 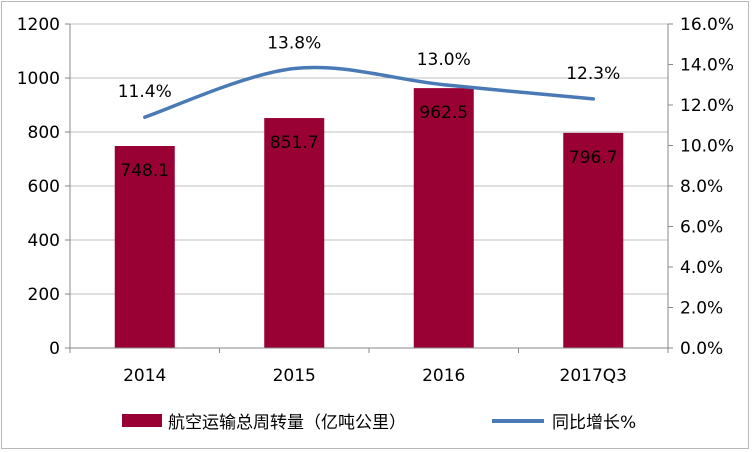 I want to click on legend: 航空运输总周转量（亿吨公里） 同比增长%, so click(x=376, y=418).